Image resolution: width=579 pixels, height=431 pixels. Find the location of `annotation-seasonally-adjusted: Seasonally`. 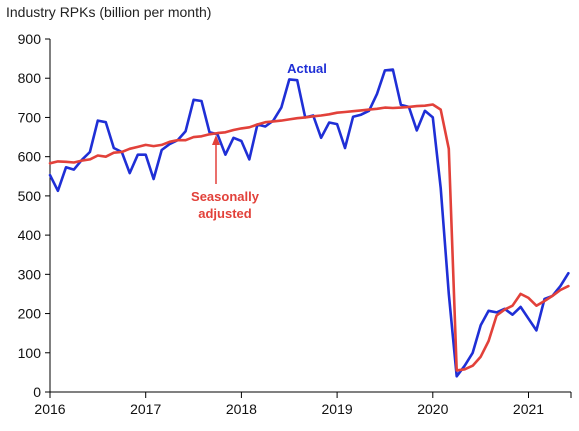

annotation-seasonally-adjusted: Seasonally is located at coordinates (225, 196).